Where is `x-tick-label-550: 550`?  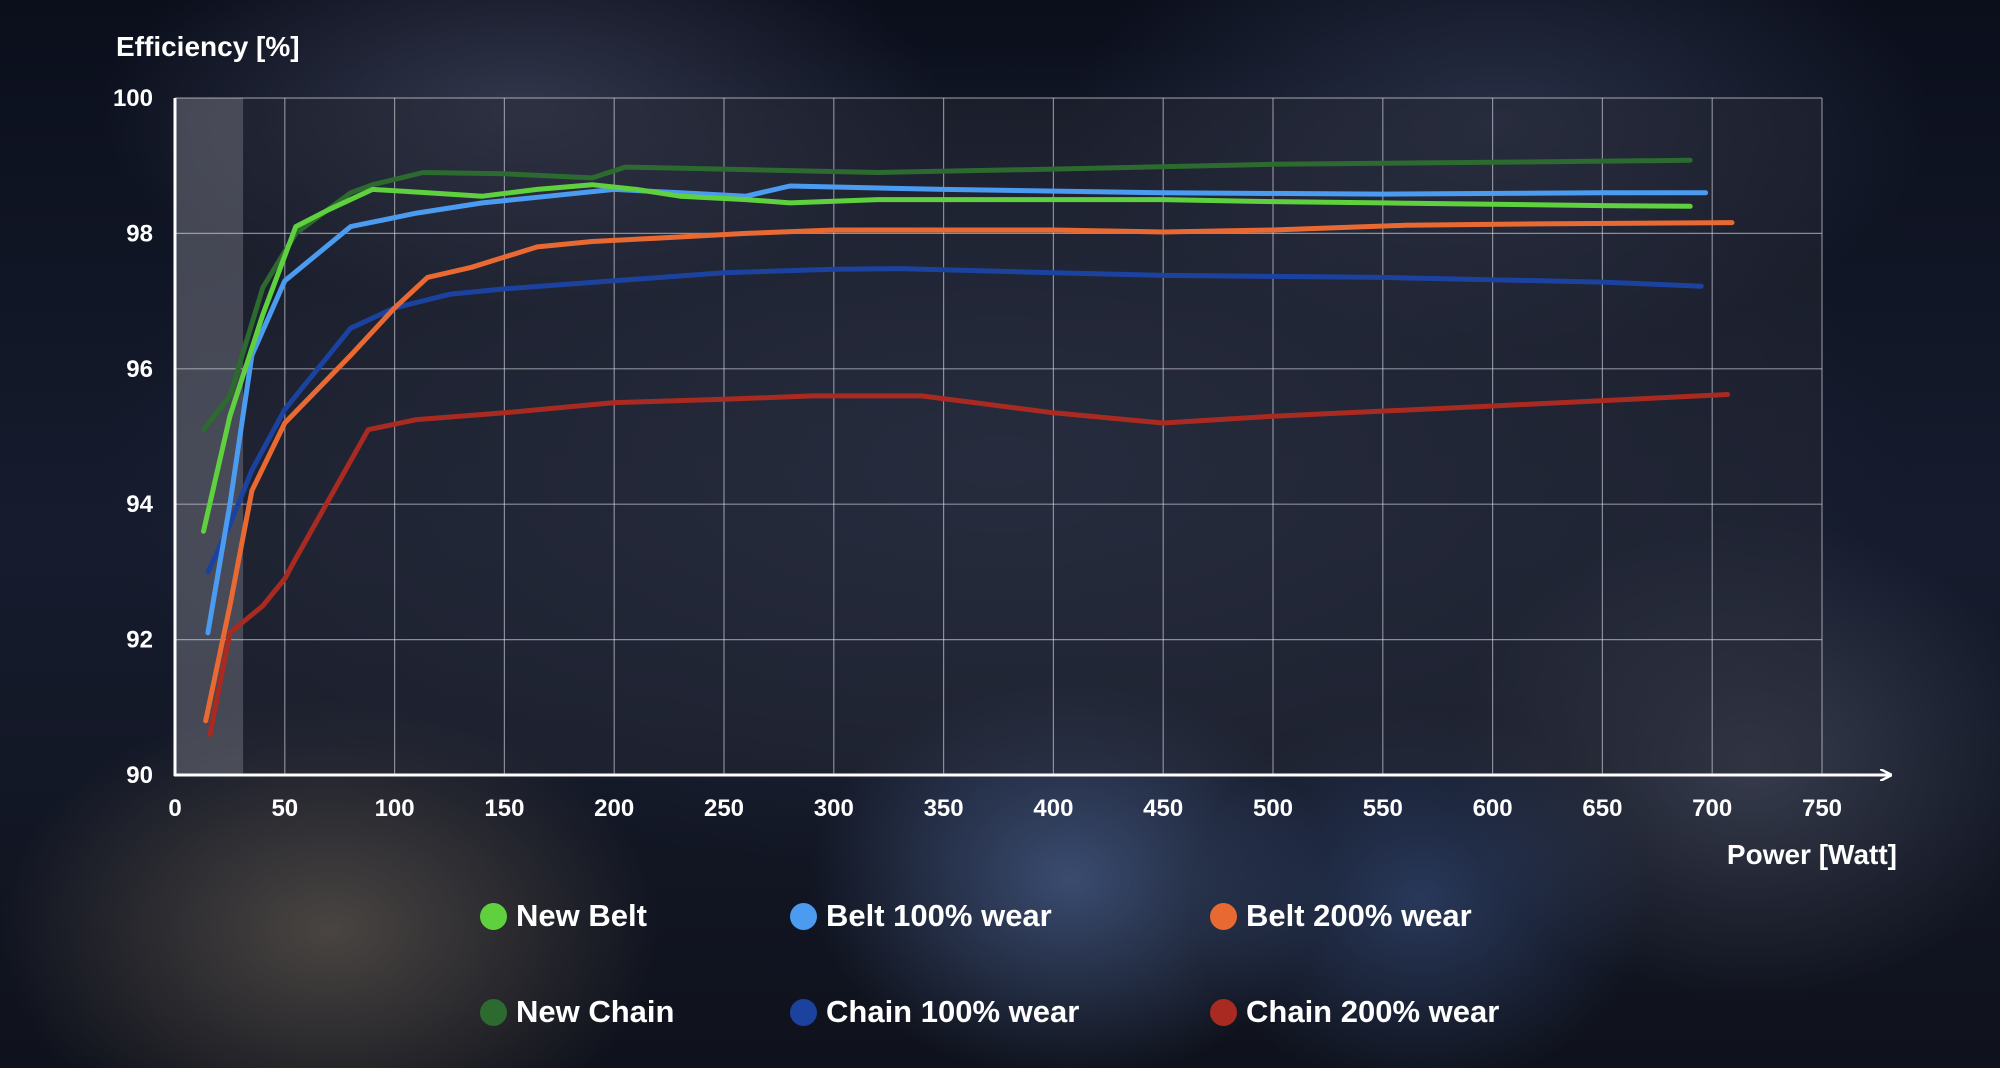
x-tick-label-550: 550 is located at coordinates (1383, 808).